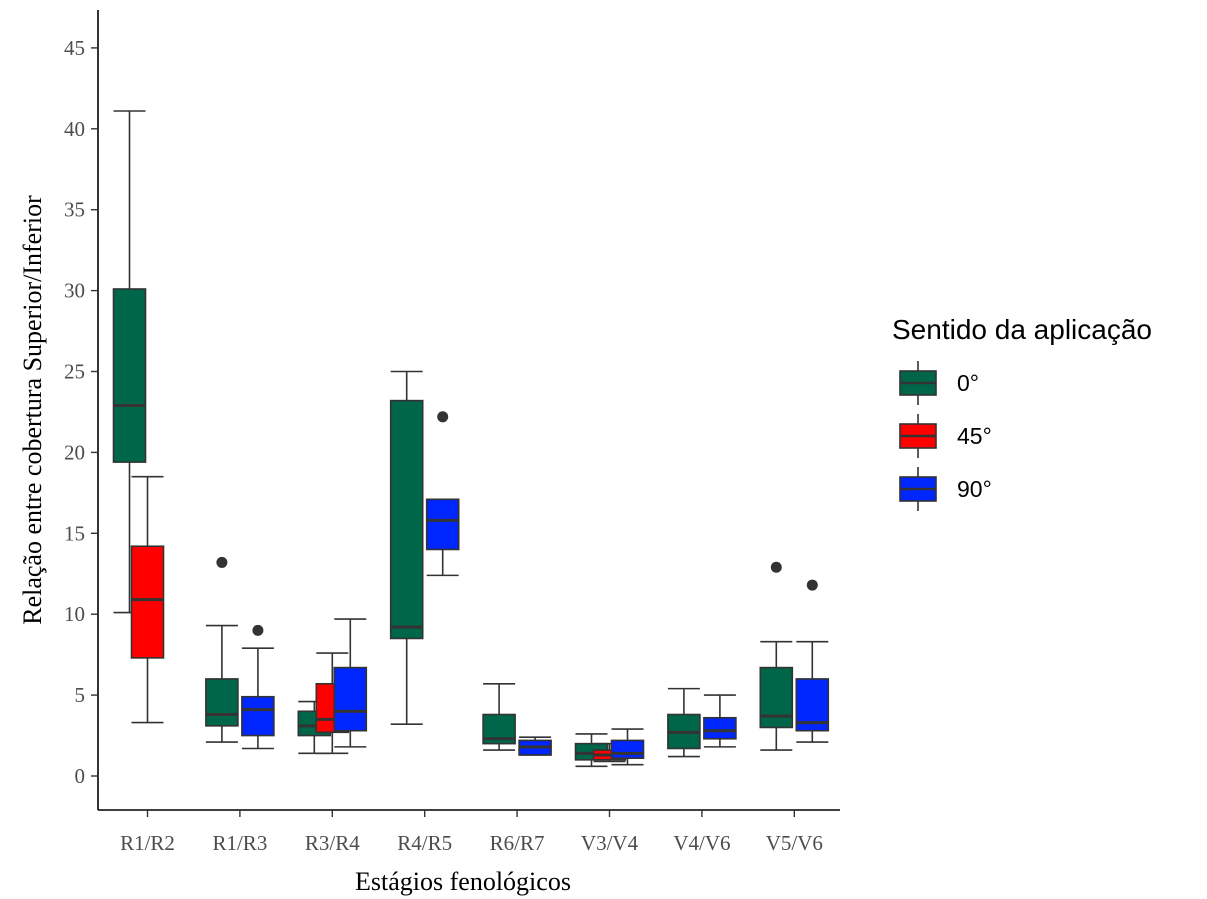  What do you see at coordinates (80, 776) in the screenshot?
I see `y-tick-label: 0` at bounding box center [80, 776].